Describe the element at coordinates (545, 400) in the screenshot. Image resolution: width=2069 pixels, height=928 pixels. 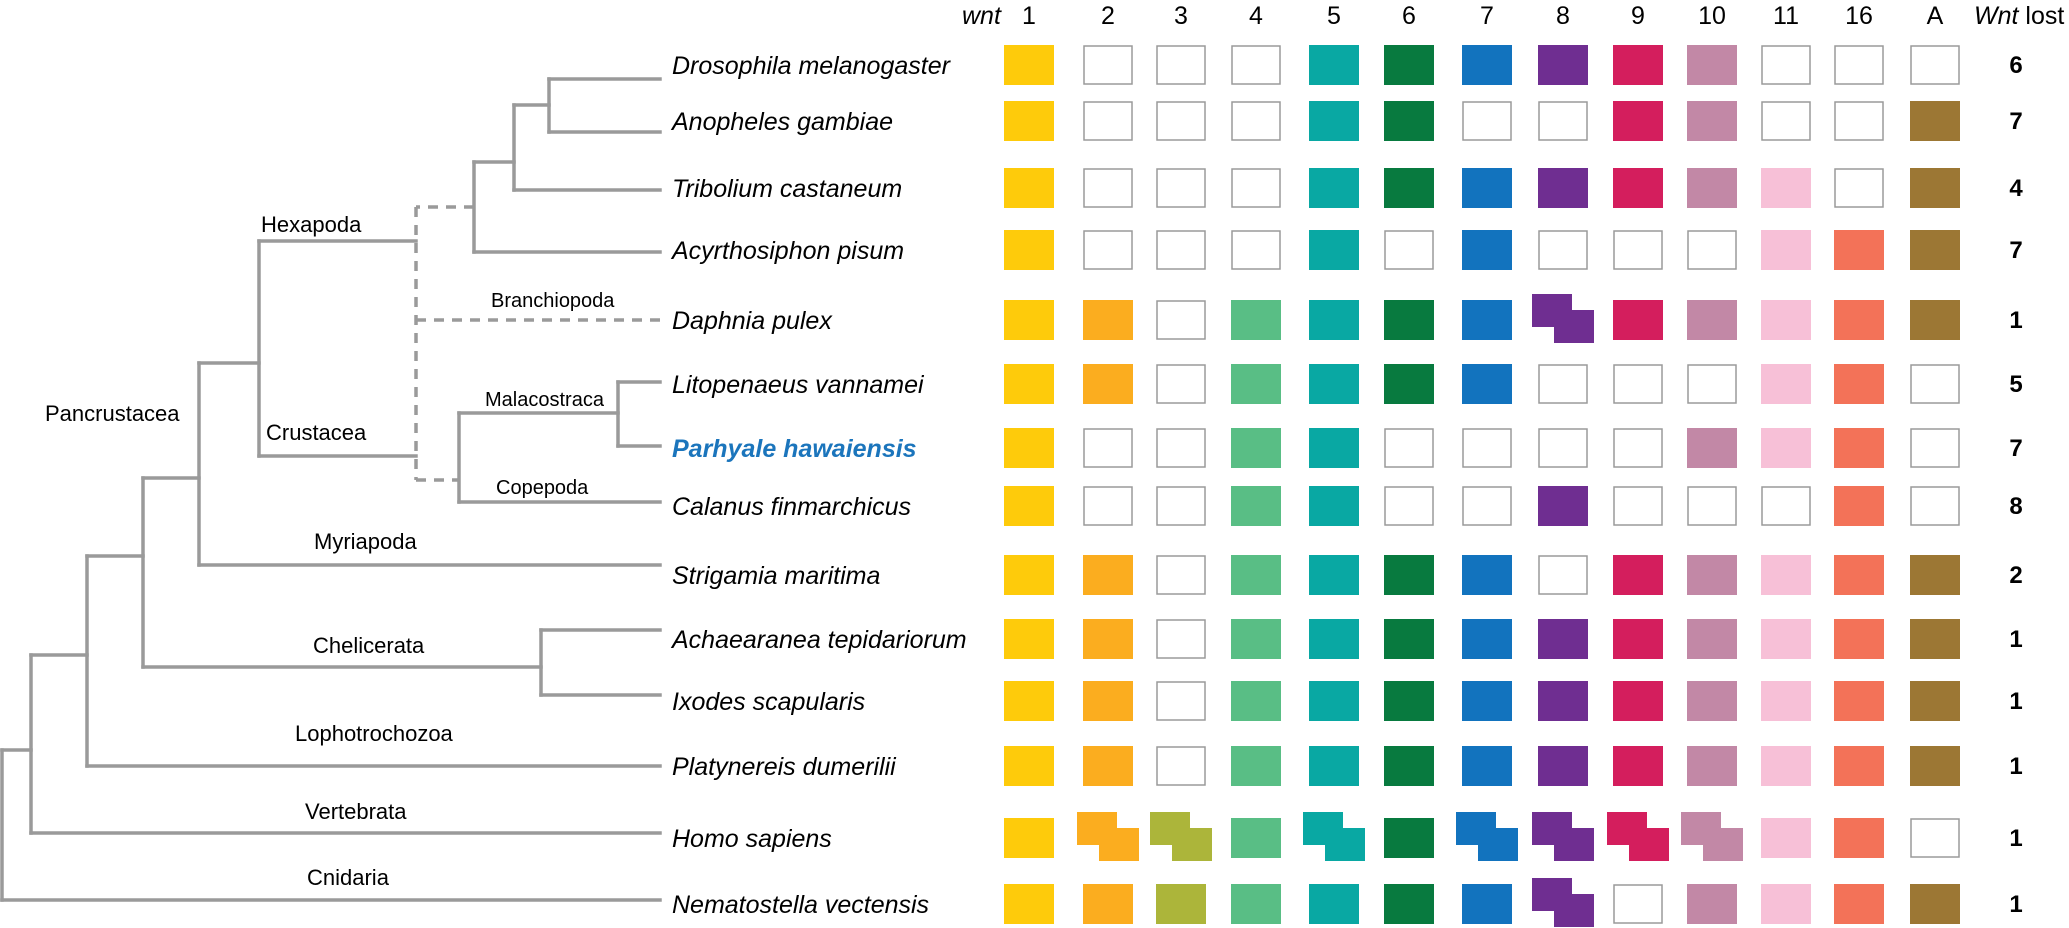
I see `clade-label-malacostraca: Malacostraca` at that location.